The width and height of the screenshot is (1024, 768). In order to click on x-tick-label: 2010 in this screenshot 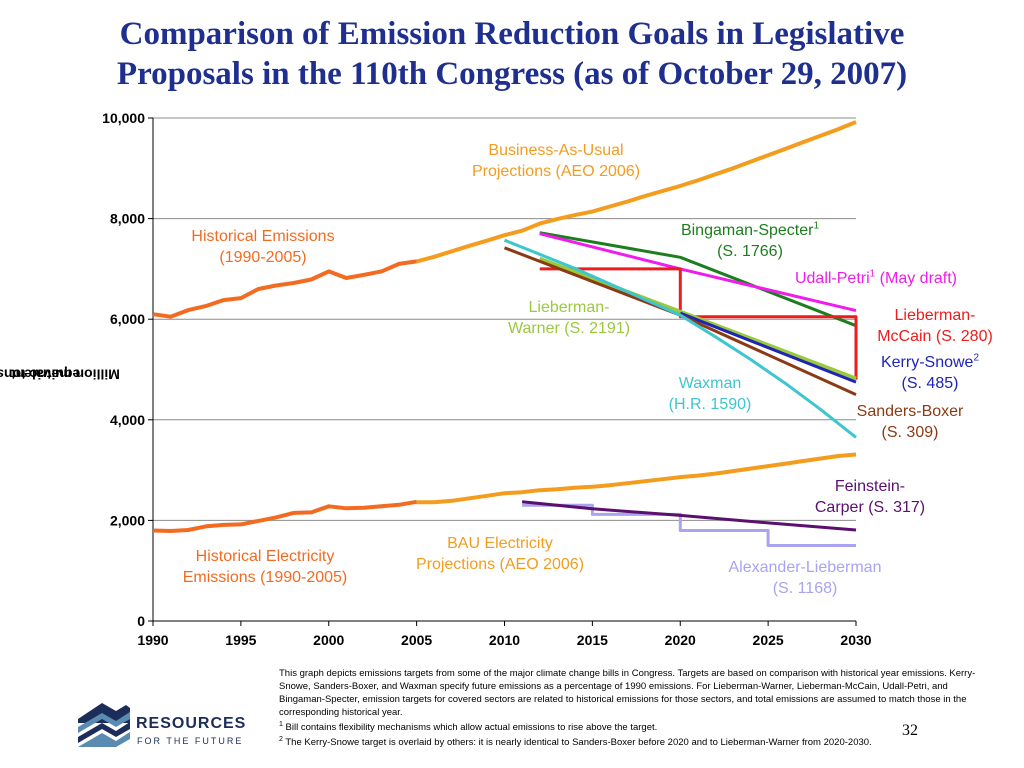, I will do `click(504, 640)`.